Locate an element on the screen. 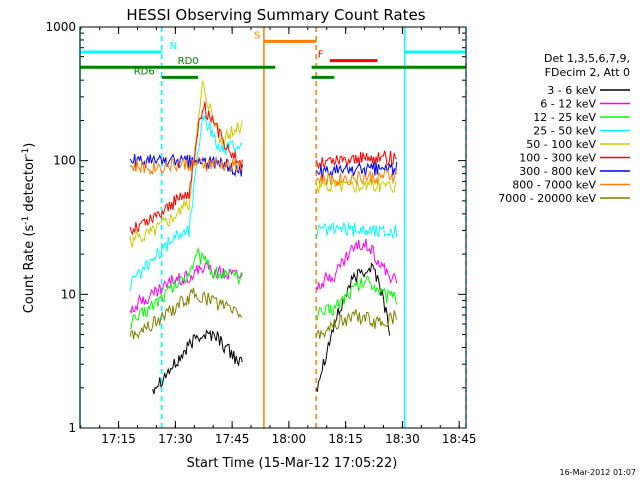  x-tick-label: 17:30 is located at coordinates (175, 439).